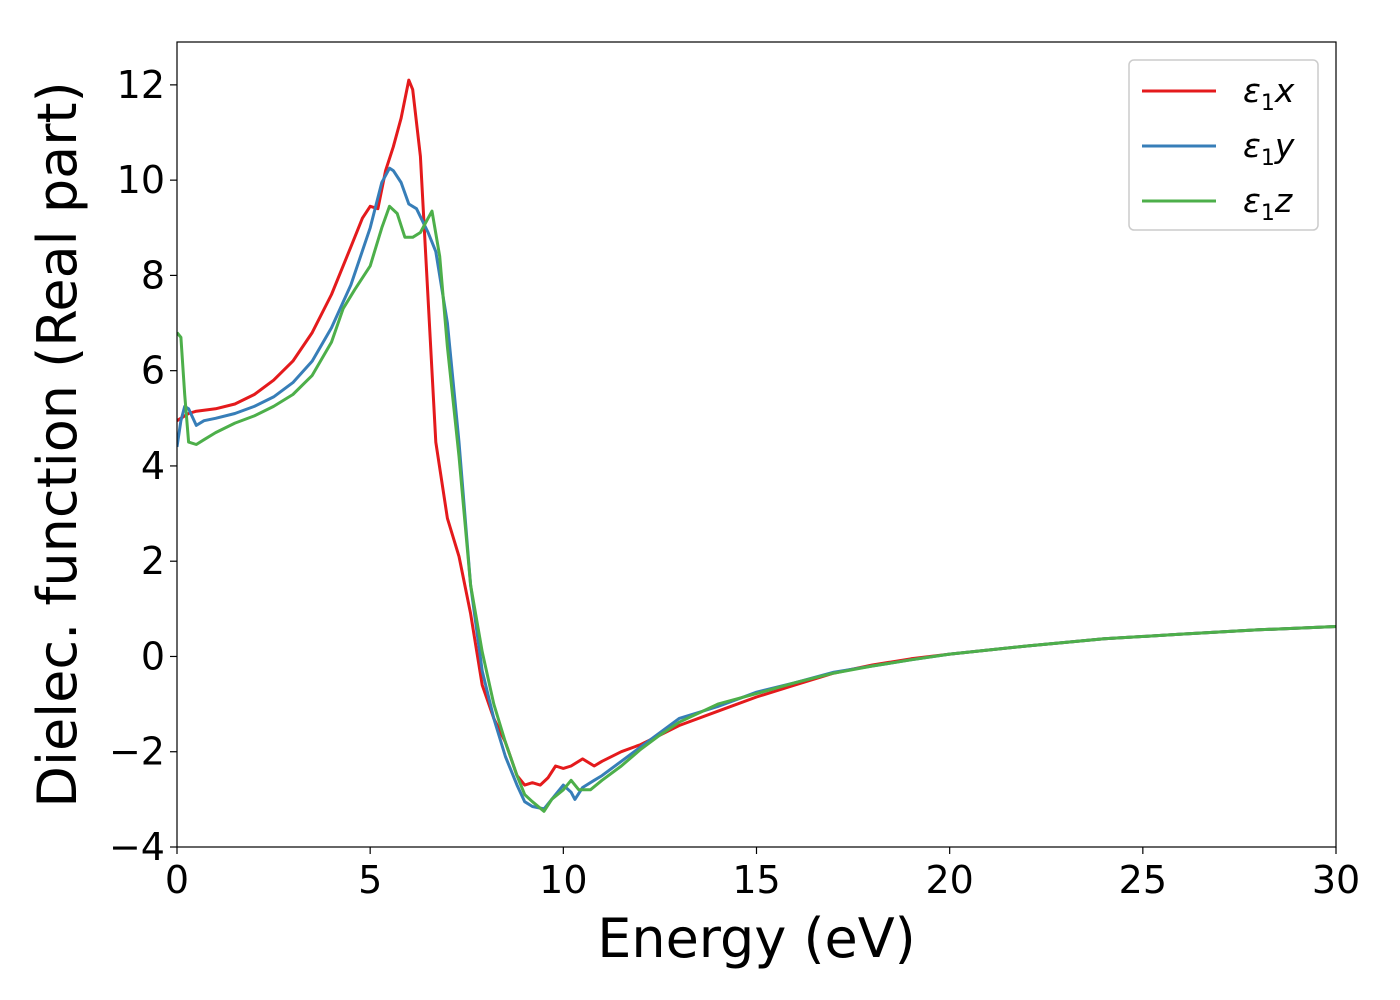 This screenshot has width=1400, height=1000. I want to click on y-tick-label: −4, so click(137, 847).